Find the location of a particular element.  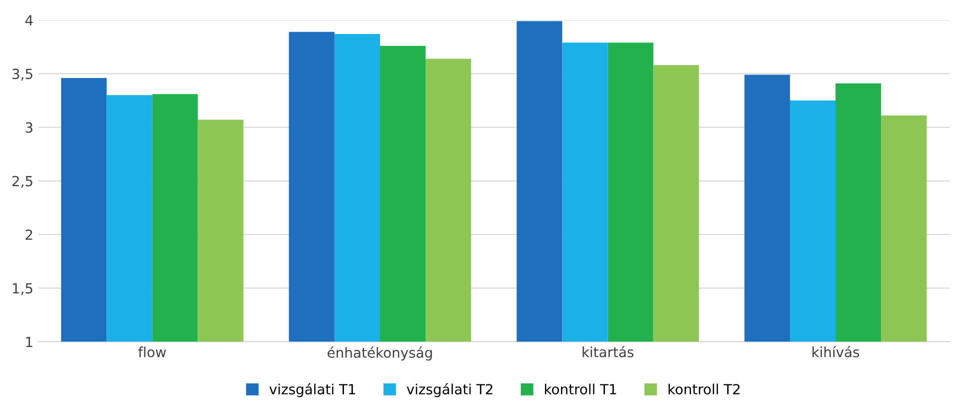

legend-label: kontroll T2 is located at coordinates (704, 389).